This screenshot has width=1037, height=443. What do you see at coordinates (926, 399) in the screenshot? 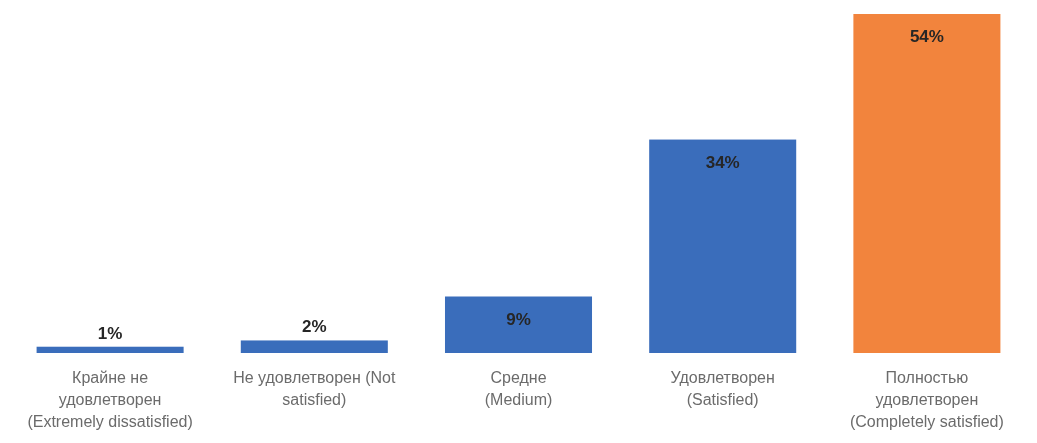
I see `x-tick-label: Полностью удовлетворен (Completely satisfied)` at bounding box center [926, 399].